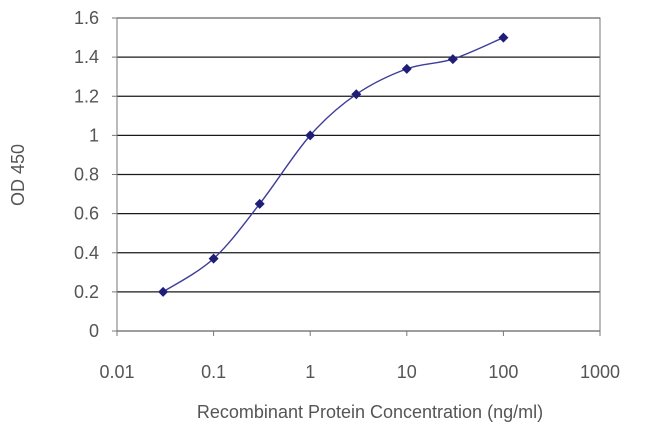  I want to click on y-tick-label: 0.6, so click(86, 214).